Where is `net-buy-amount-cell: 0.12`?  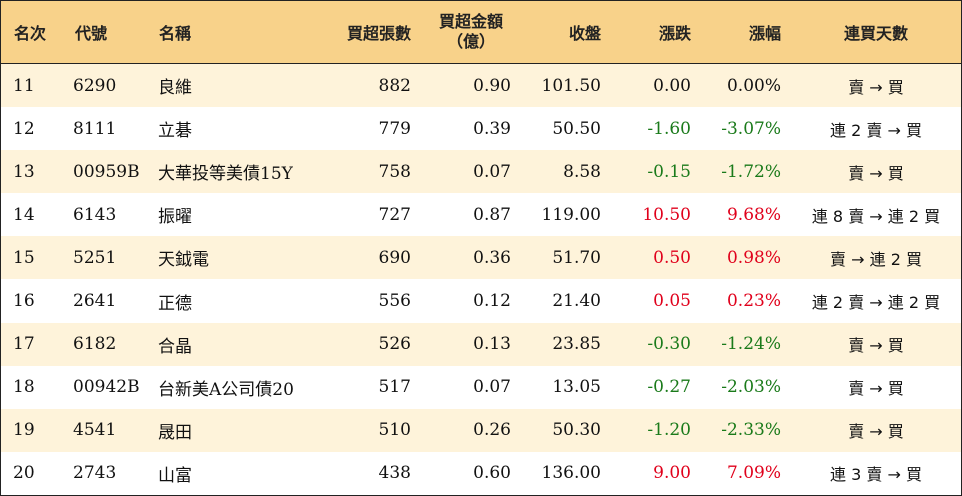 net-buy-amount-cell: 0.12 is located at coordinates (492, 301).